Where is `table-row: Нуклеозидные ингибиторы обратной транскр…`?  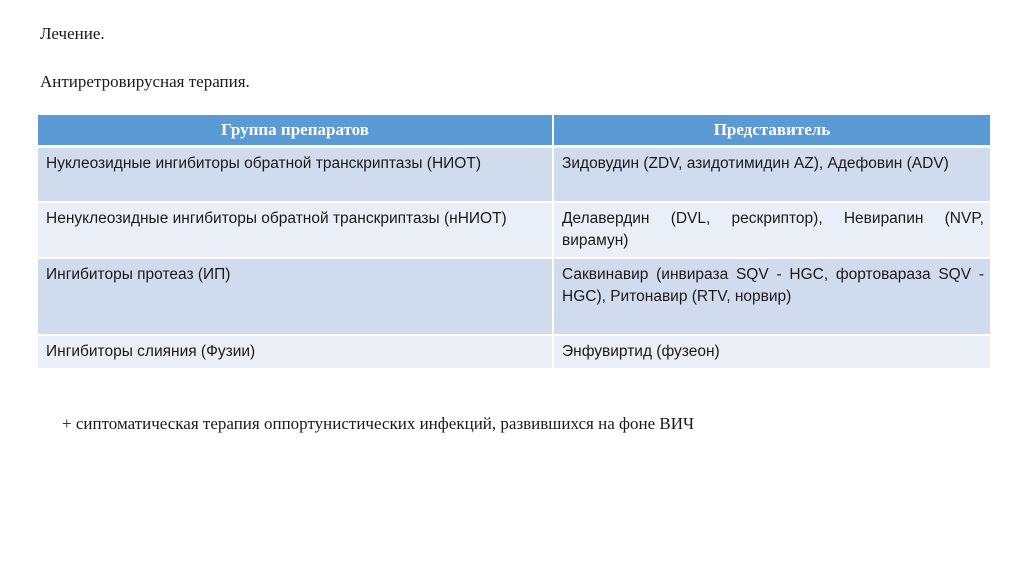
table-row: Нуклеозидные ингибиторы обратной транскр… is located at coordinates (514, 174).